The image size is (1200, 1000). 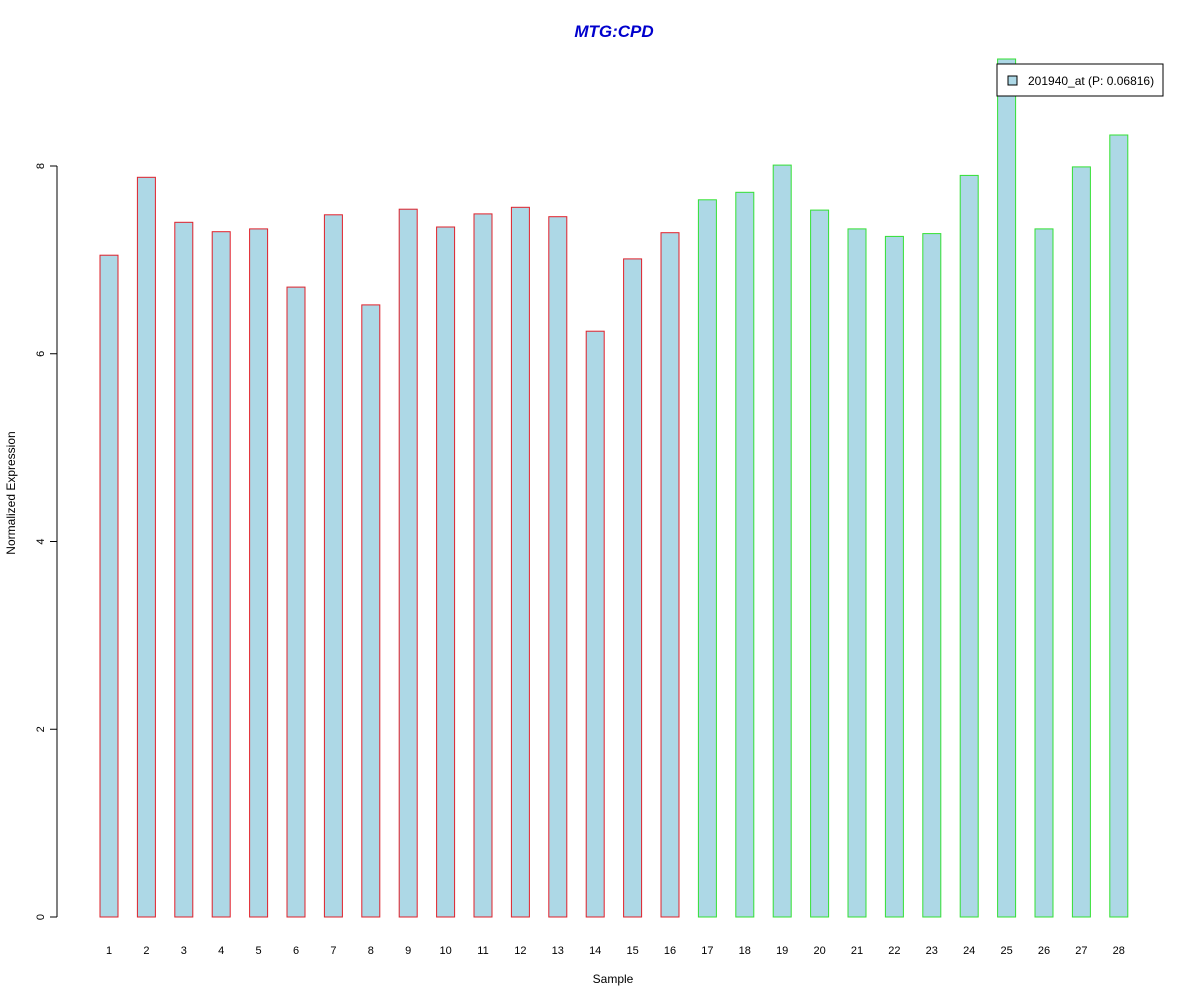 What do you see at coordinates (969, 951) in the screenshot?
I see `x-axis-tick-label: 24` at bounding box center [969, 951].